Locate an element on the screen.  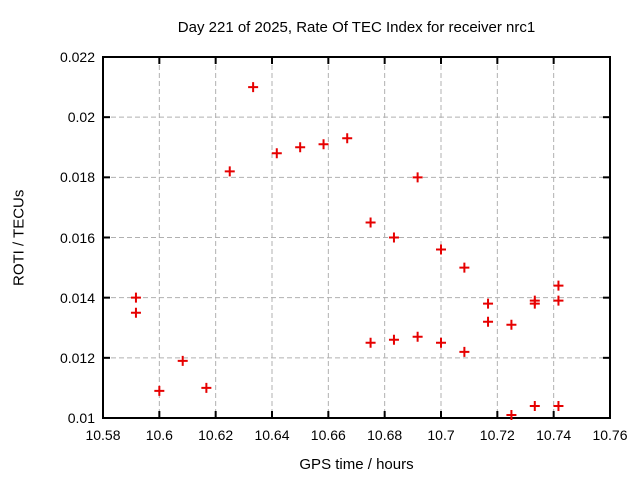
y-tick-label: 0.012 is located at coordinates (77, 357).